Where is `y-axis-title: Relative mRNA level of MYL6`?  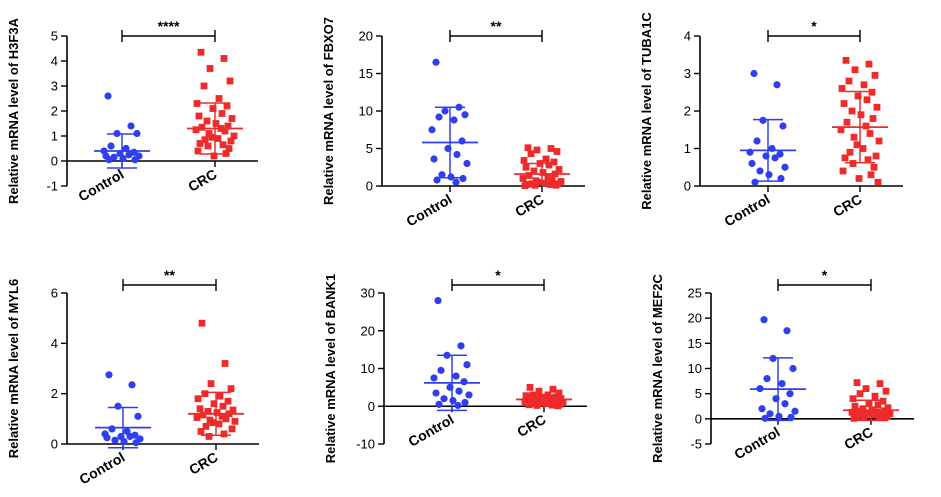 y-axis-title: Relative mRNA level of MYL6 is located at coordinates (13, 368).